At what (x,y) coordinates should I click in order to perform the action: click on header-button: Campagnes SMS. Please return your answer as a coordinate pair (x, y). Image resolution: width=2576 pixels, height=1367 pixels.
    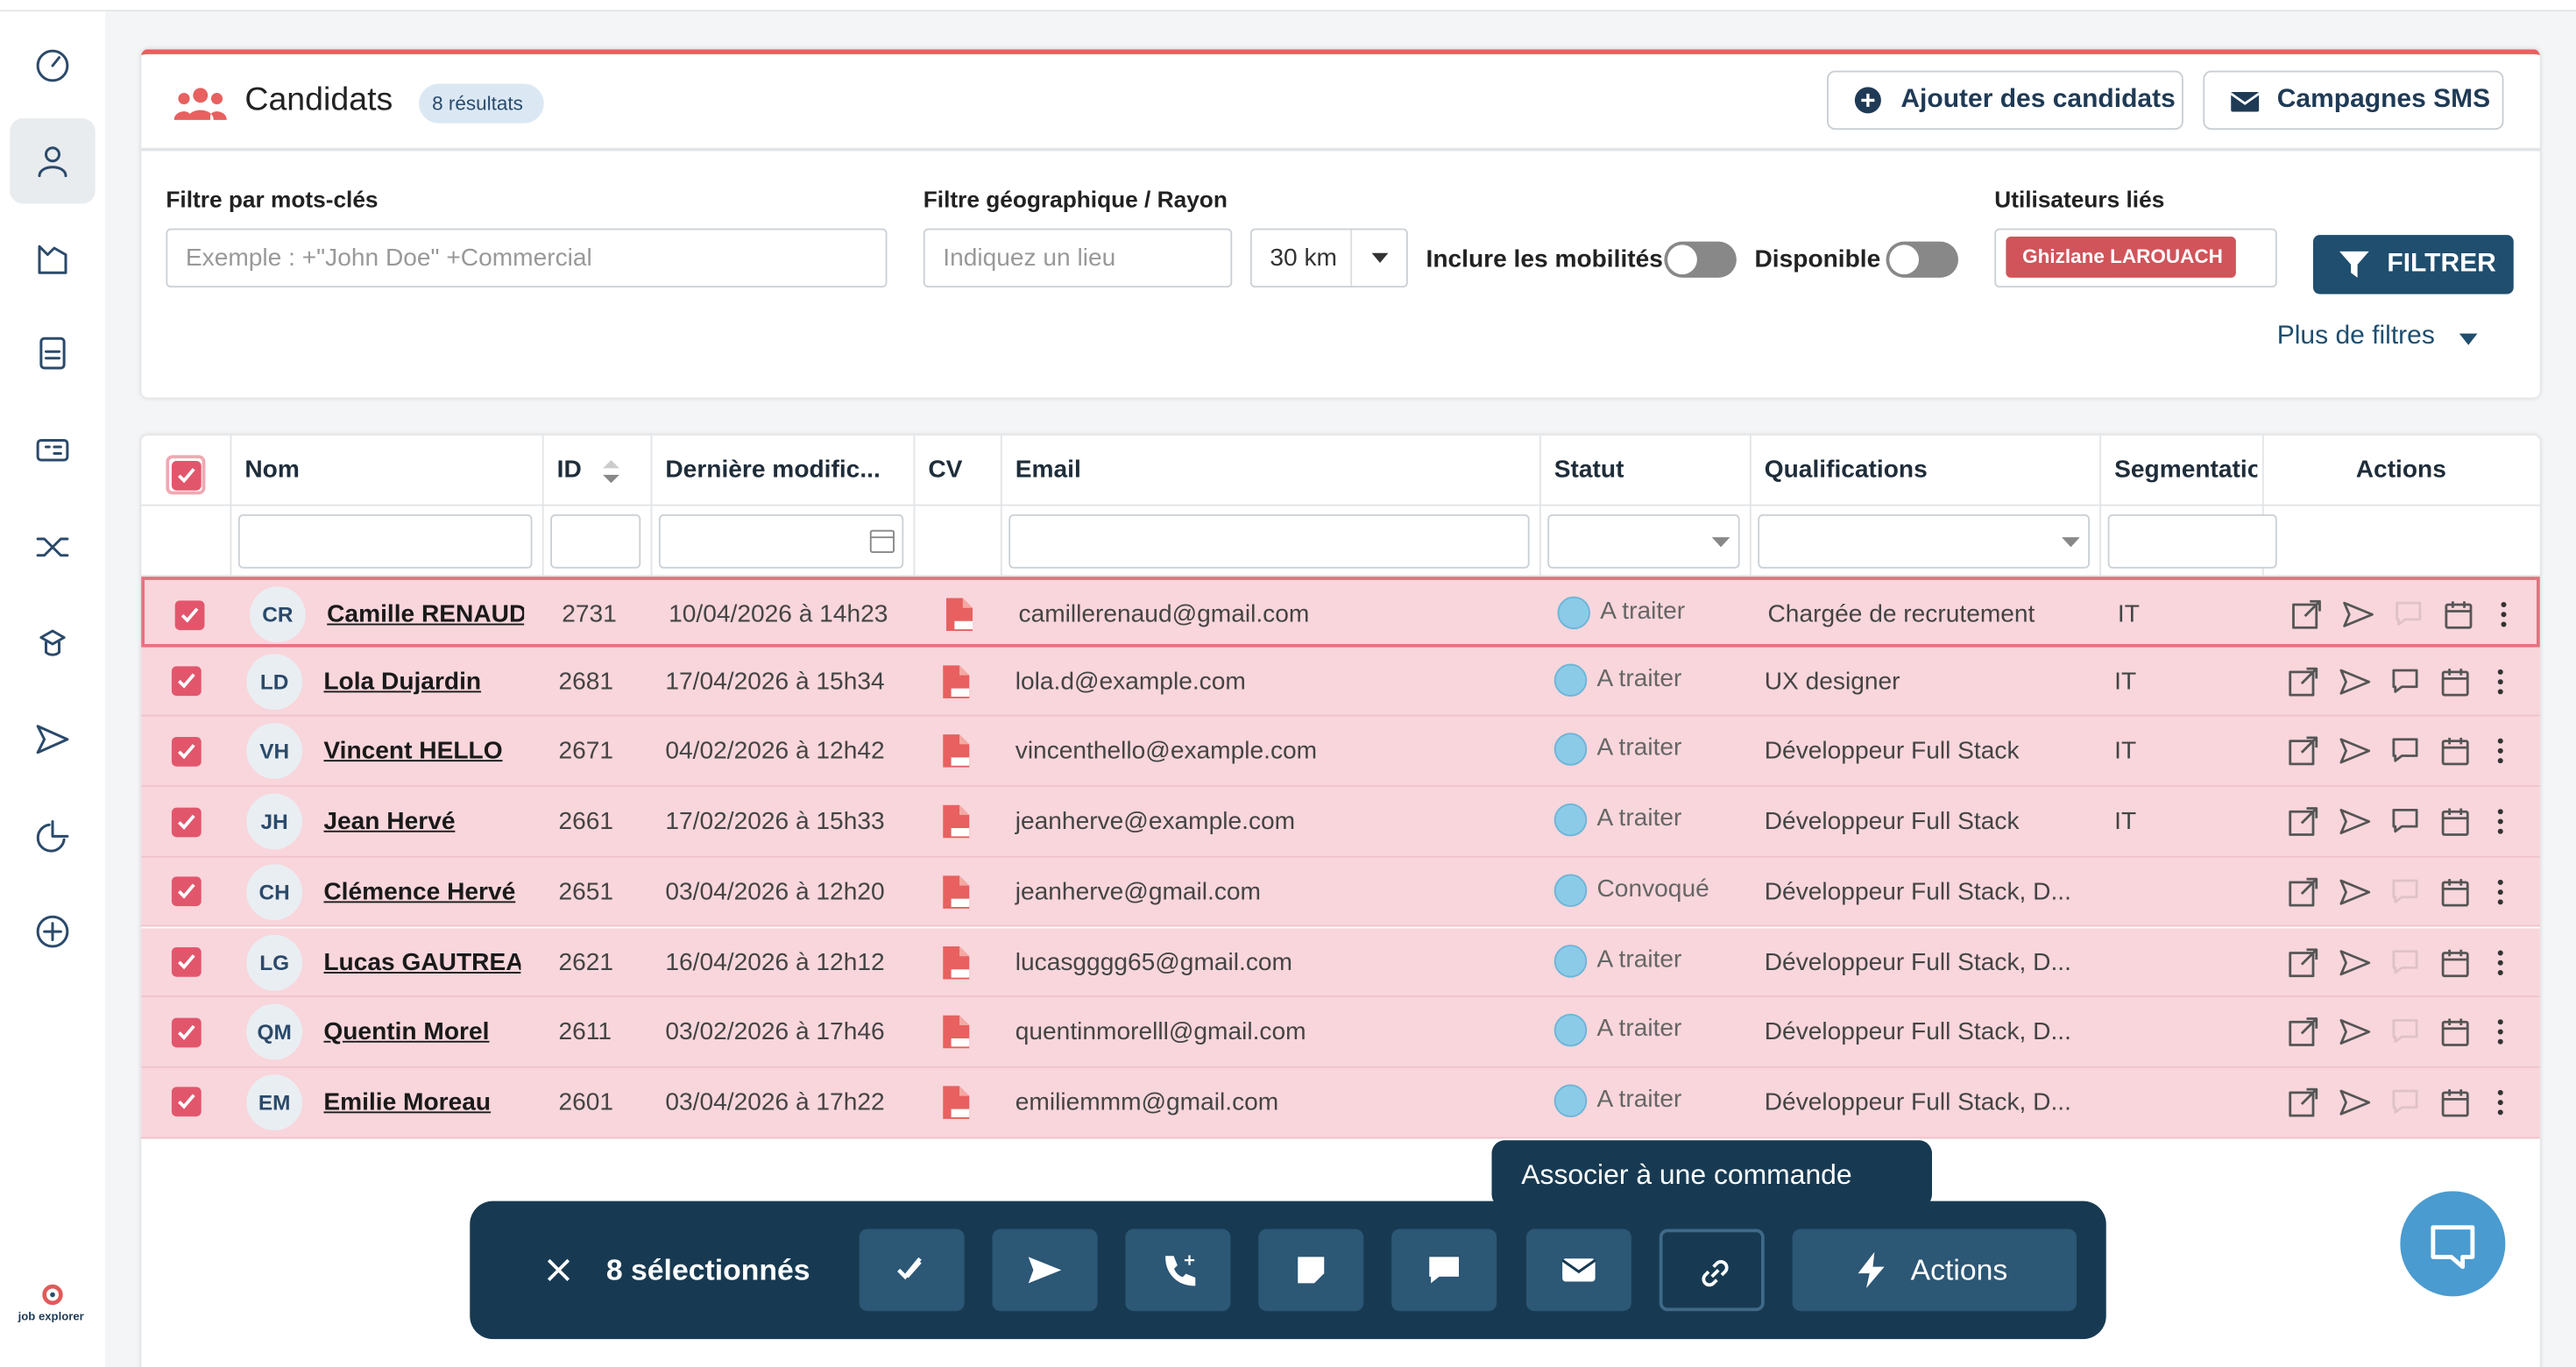
    Looking at the image, I should click on (2353, 100).